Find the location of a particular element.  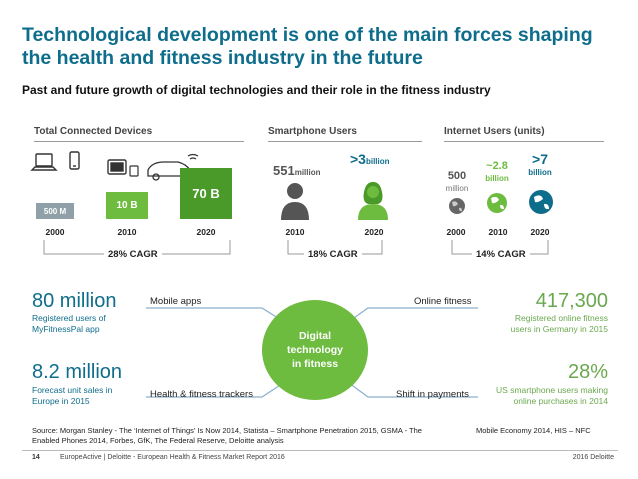

globe-icons is located at coordinates (501, 202).